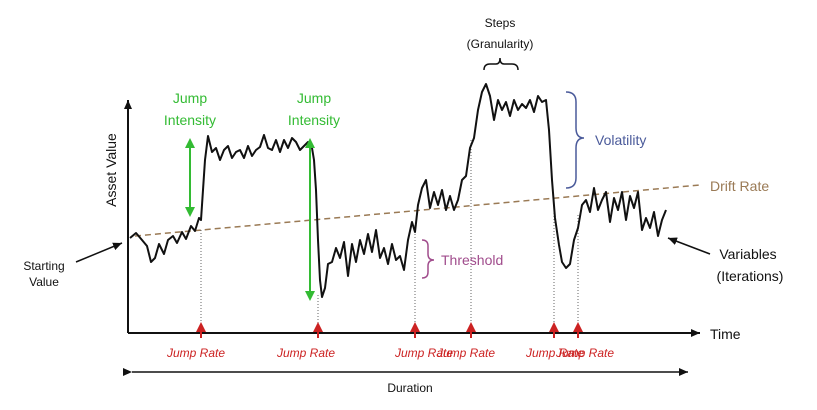 This screenshot has width=817, height=410. I want to click on volatility-brace, so click(575, 140).